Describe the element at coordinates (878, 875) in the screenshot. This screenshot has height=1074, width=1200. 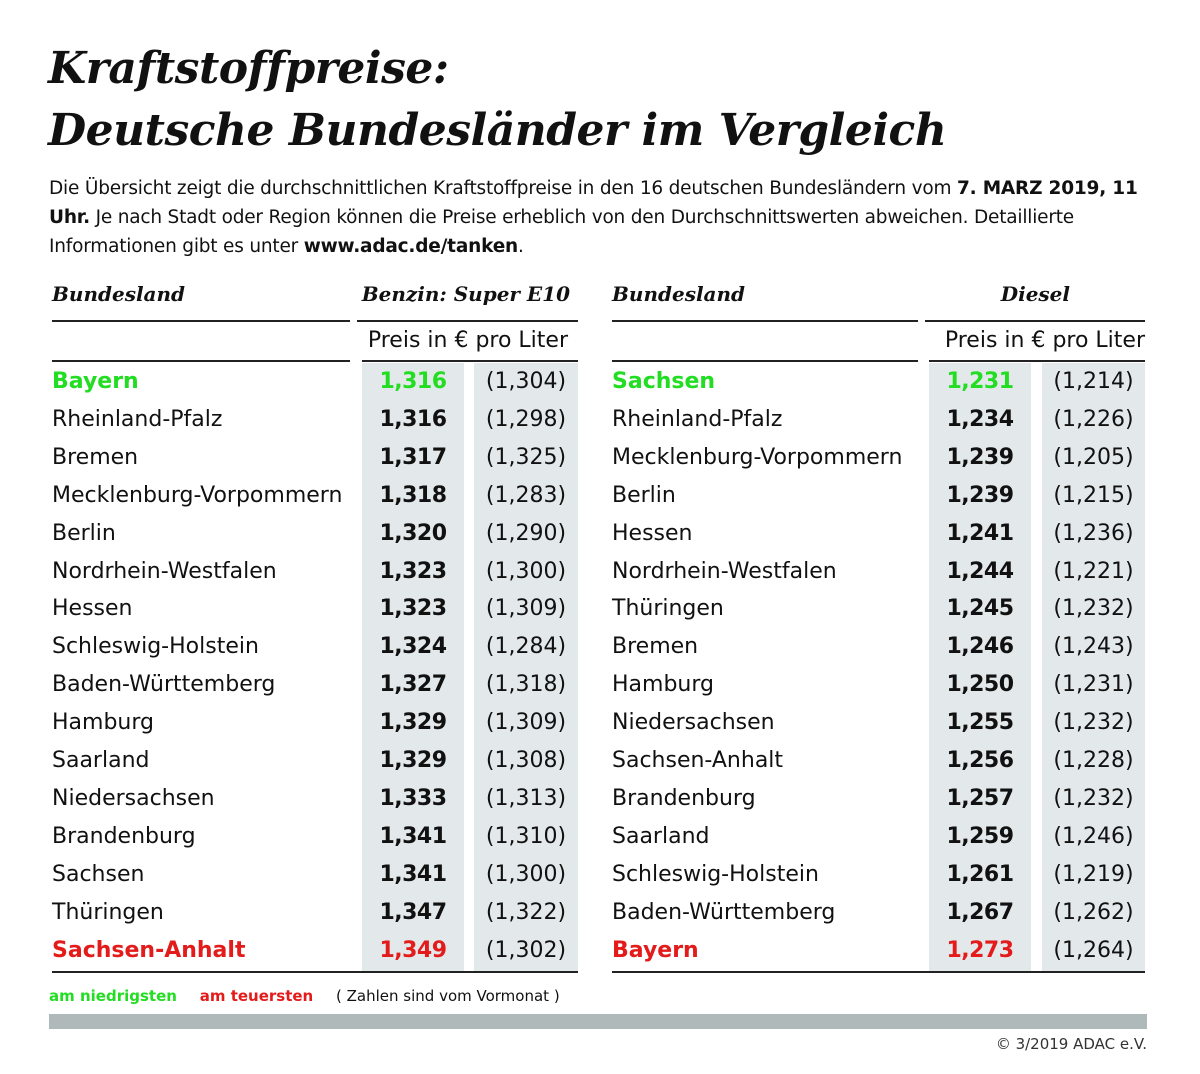
I see `table-row: Schleswig-Holstein 1,261 (1,219)` at that location.